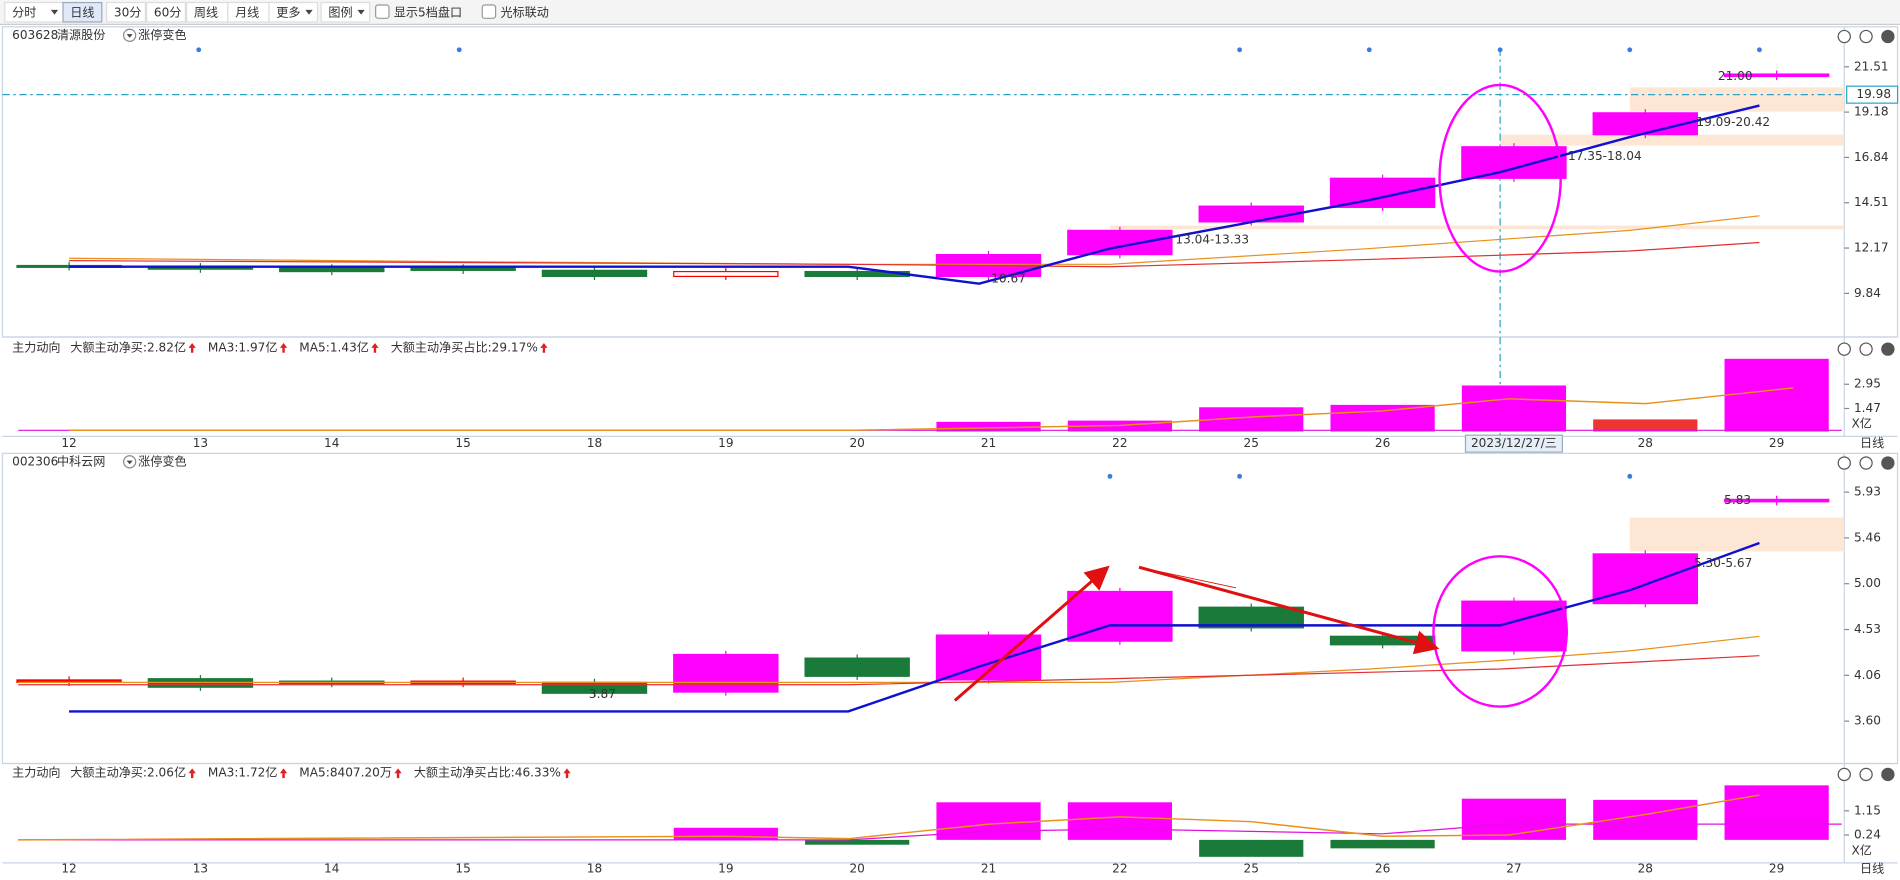 The height and width of the screenshot is (880, 1900). I want to click on y-tick-label: 3.60, so click(1867, 721).